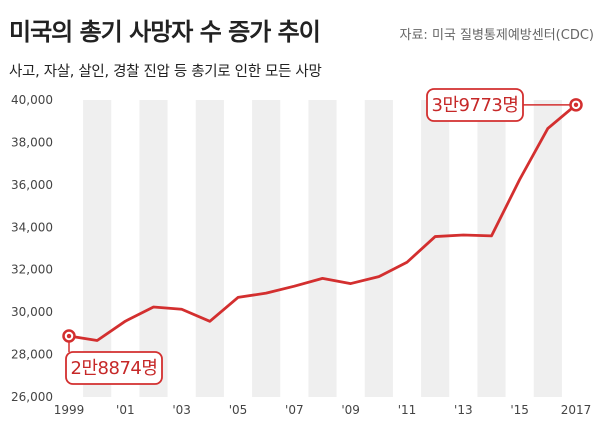 The height and width of the screenshot is (431, 600). Describe the element at coordinates (32, 312) in the screenshot. I see `y-tick-label: 30,000` at that location.